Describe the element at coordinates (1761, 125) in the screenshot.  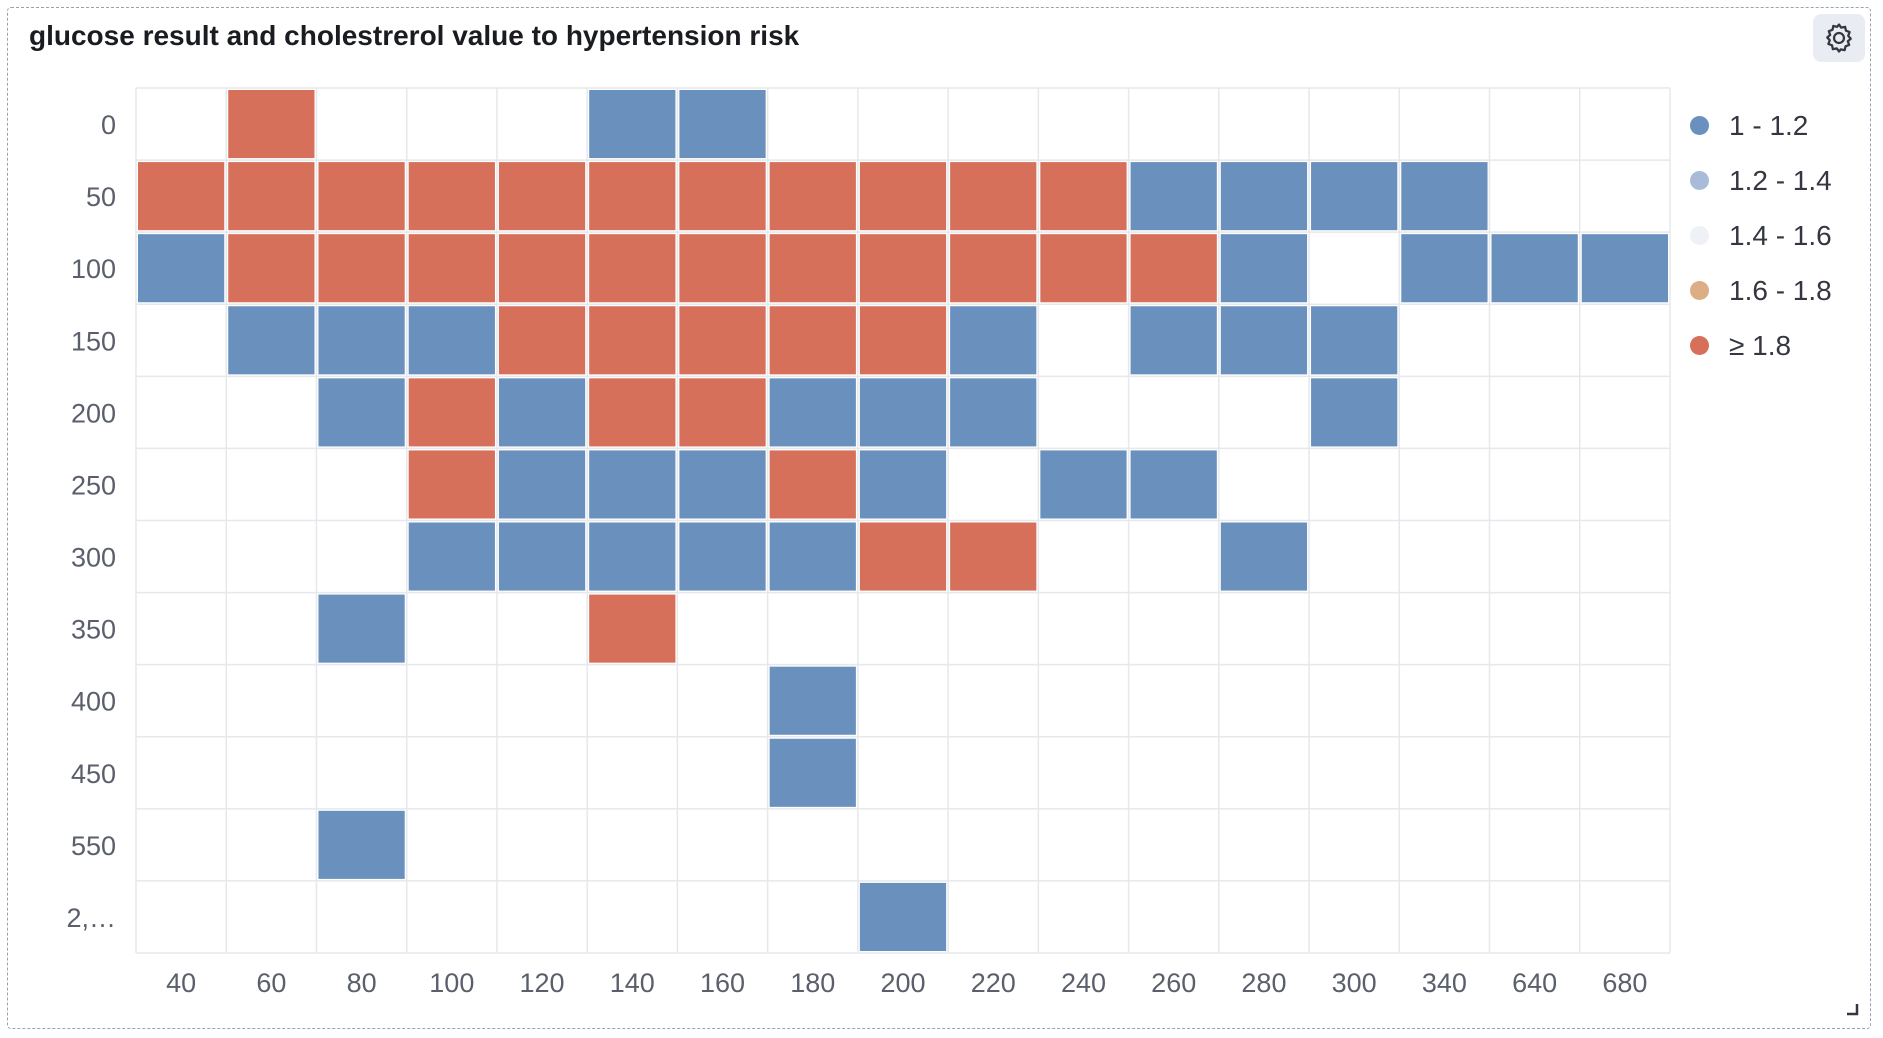
I see `legend-item: 1 - 1.2` at that location.